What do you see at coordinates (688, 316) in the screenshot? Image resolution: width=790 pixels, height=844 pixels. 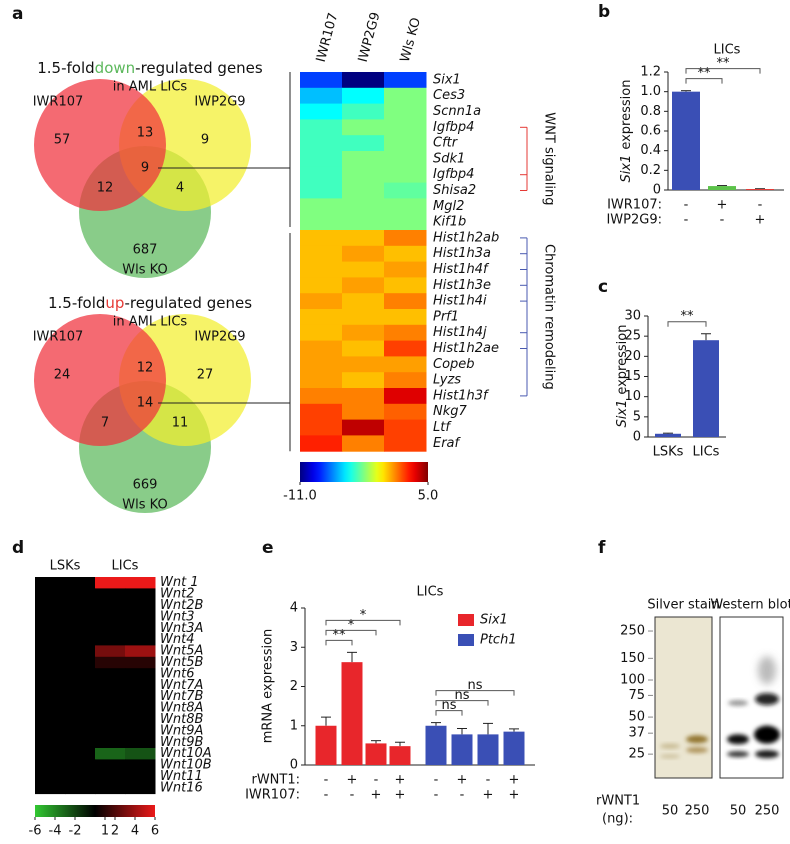 I see `significance-label: **` at bounding box center [688, 316].